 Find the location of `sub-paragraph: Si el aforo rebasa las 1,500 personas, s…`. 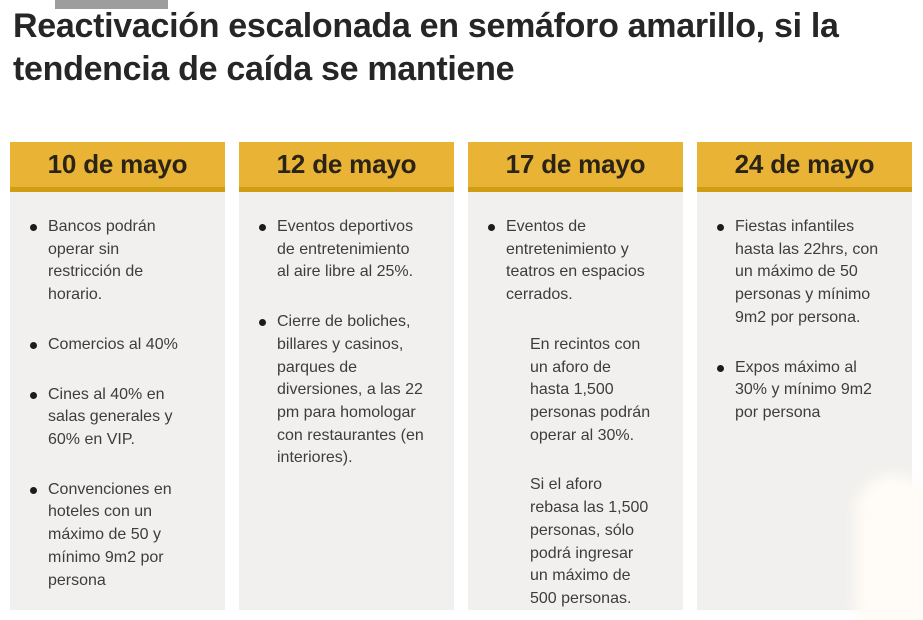

sub-paragraph: Si el aforo rebasa las 1,500 personas, s… is located at coordinates (570, 542).